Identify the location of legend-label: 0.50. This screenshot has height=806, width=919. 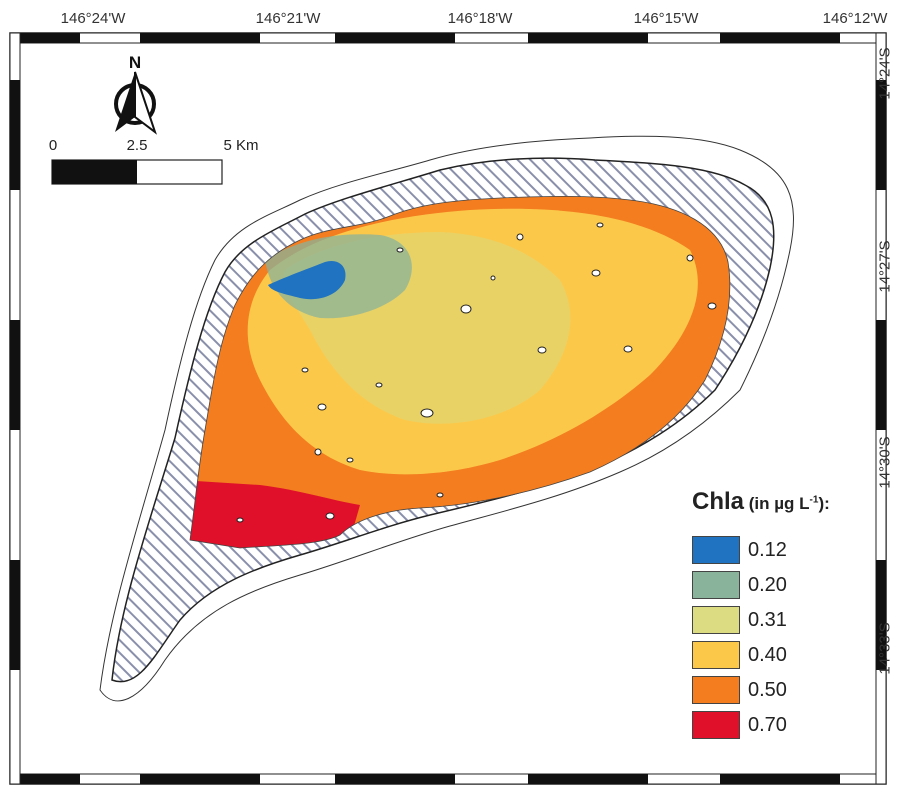
(767, 689).